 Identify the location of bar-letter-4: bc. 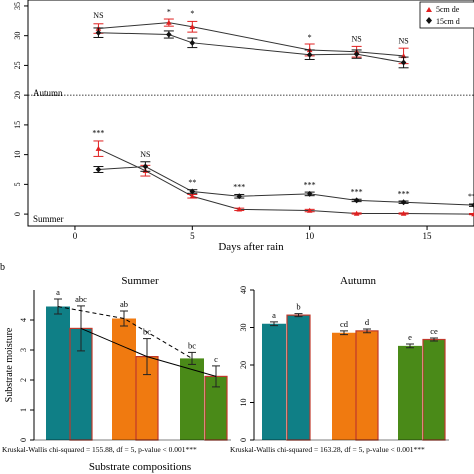
(192, 345).